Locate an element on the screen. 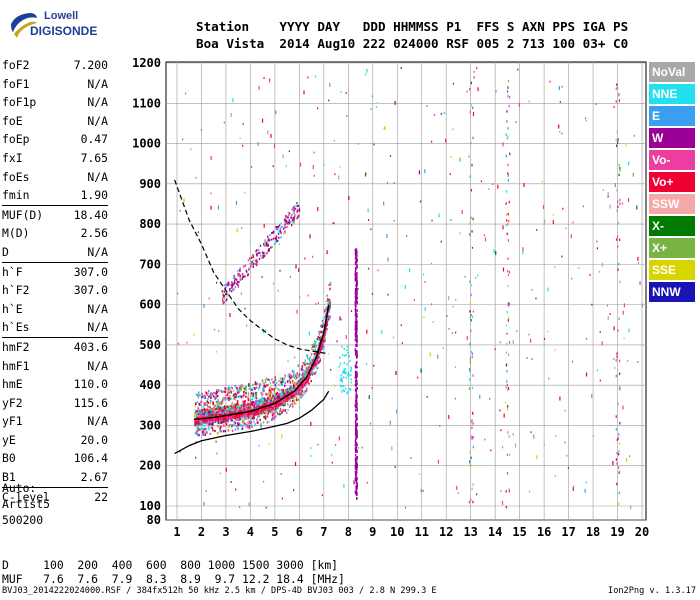  param-label: fmin is located at coordinates (16, 195).